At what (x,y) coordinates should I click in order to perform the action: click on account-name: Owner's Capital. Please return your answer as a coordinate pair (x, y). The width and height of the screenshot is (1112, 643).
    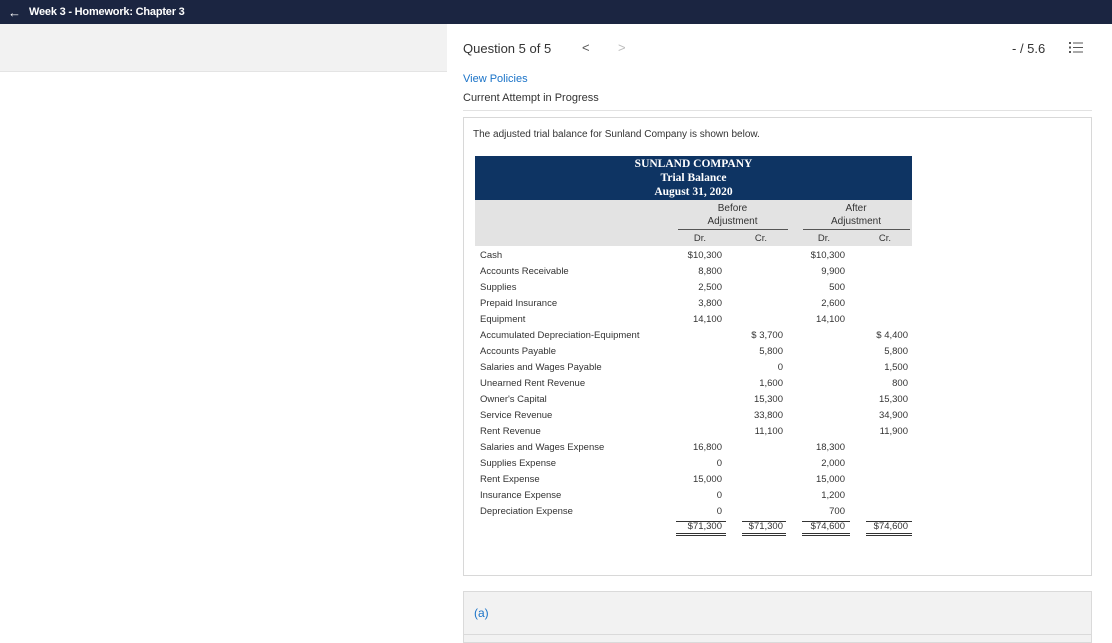
    Looking at the image, I should click on (513, 399).